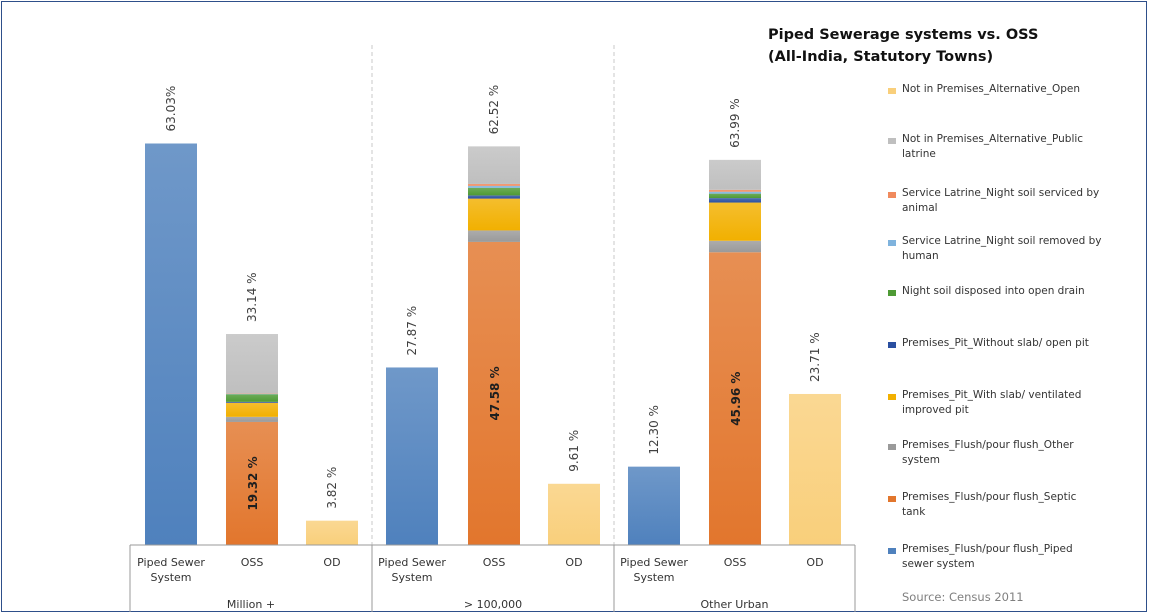 Image resolution: width=1150 pixels, height=615 pixels. I want to click on group-label: > 100,000, so click(493, 604).